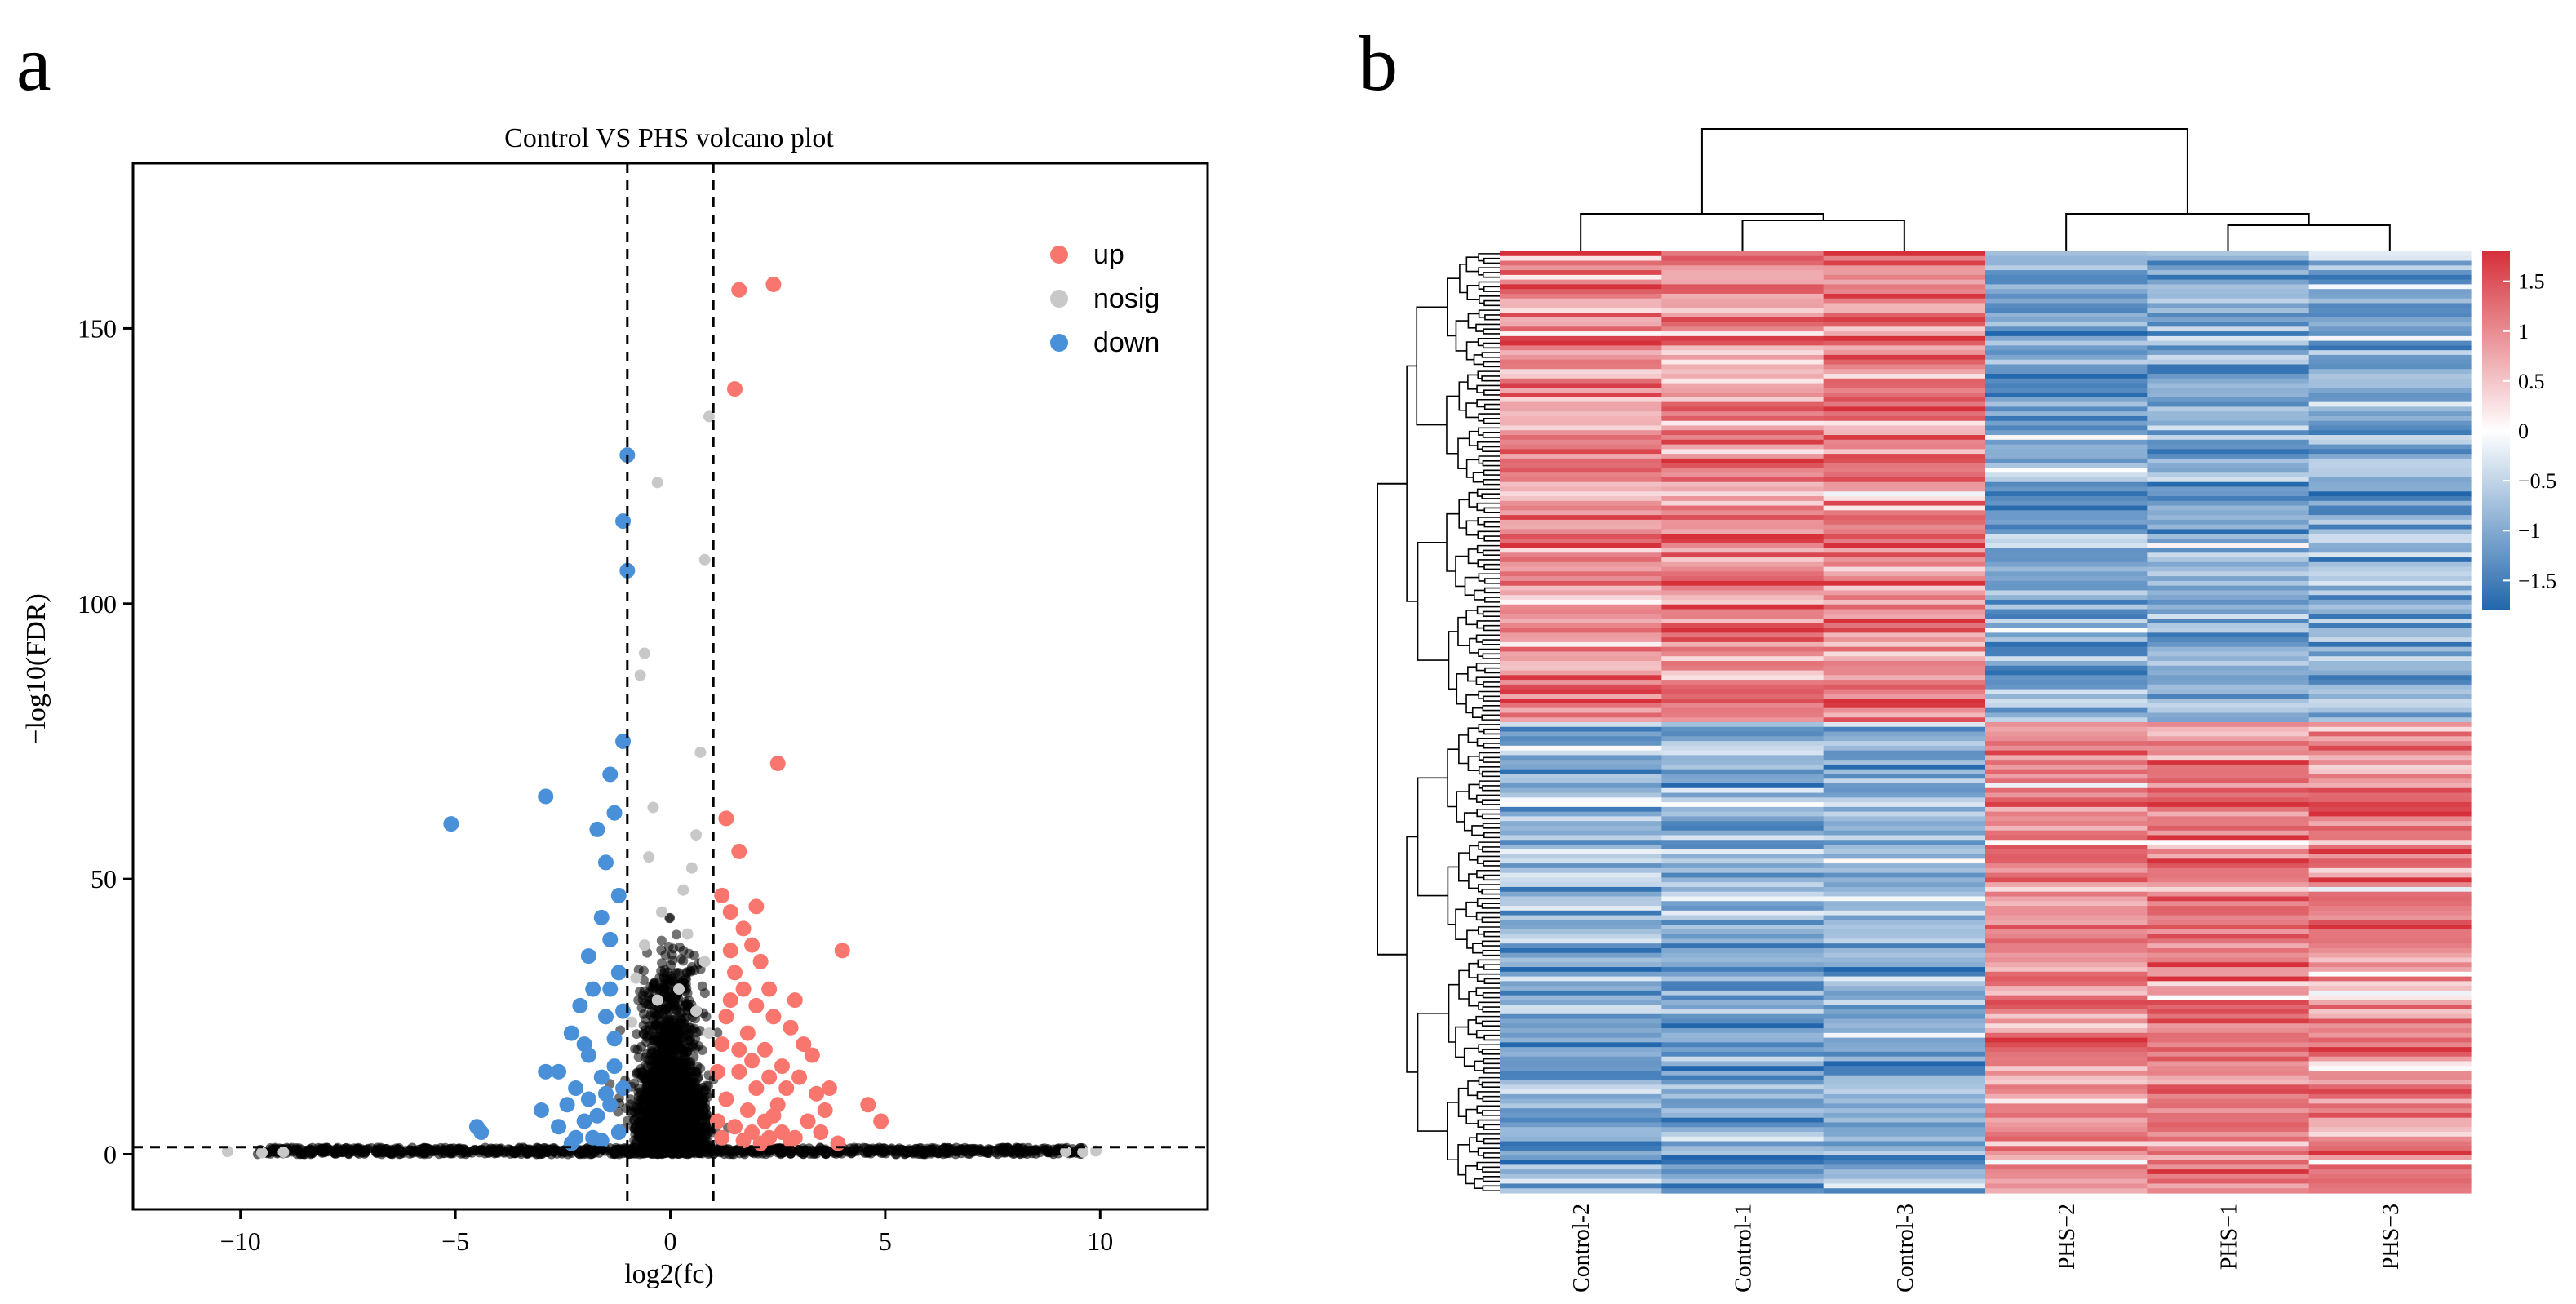 The height and width of the screenshot is (1304, 2576). What do you see at coordinates (1126, 298) in the screenshot?
I see `legend-label-nosig: nosig` at bounding box center [1126, 298].